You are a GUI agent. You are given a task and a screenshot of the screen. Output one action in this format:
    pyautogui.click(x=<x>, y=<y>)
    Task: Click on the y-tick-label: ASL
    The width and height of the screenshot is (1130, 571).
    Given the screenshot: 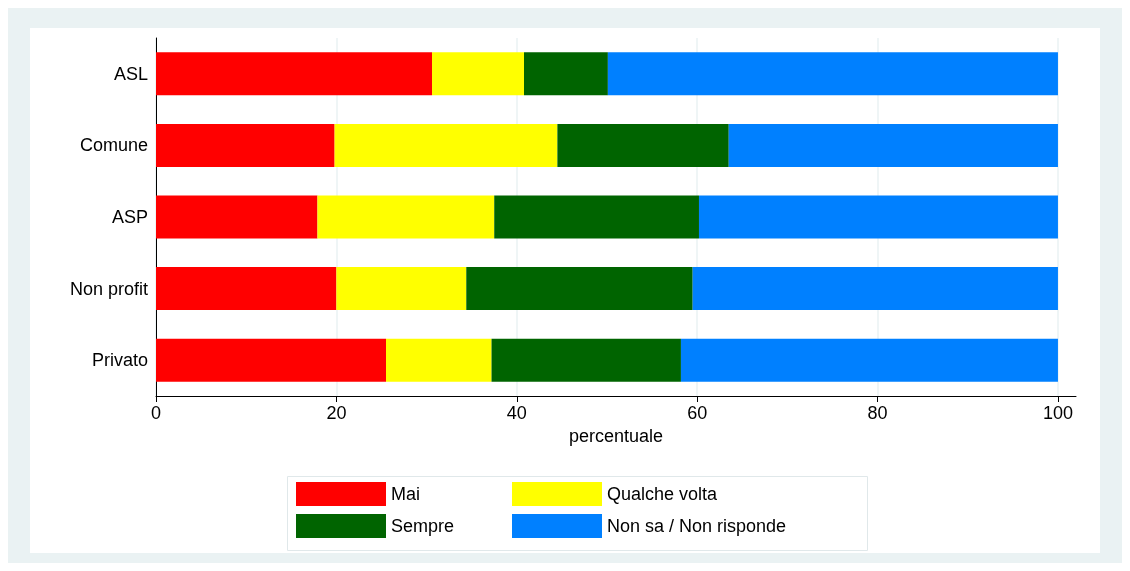 What is the action you would take?
    pyautogui.click(x=130, y=73)
    